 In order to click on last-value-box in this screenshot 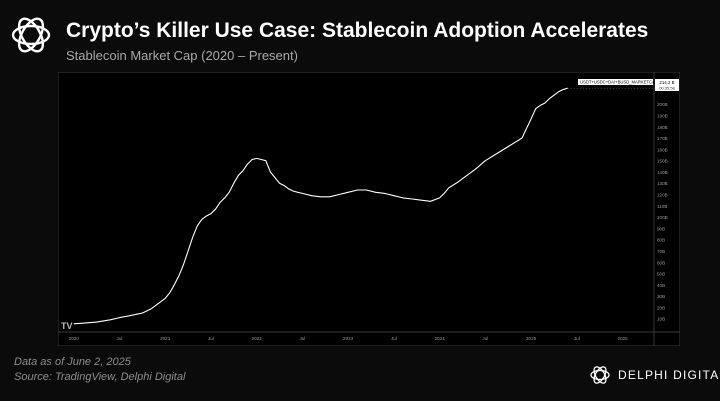, I will do `click(667, 85)`.